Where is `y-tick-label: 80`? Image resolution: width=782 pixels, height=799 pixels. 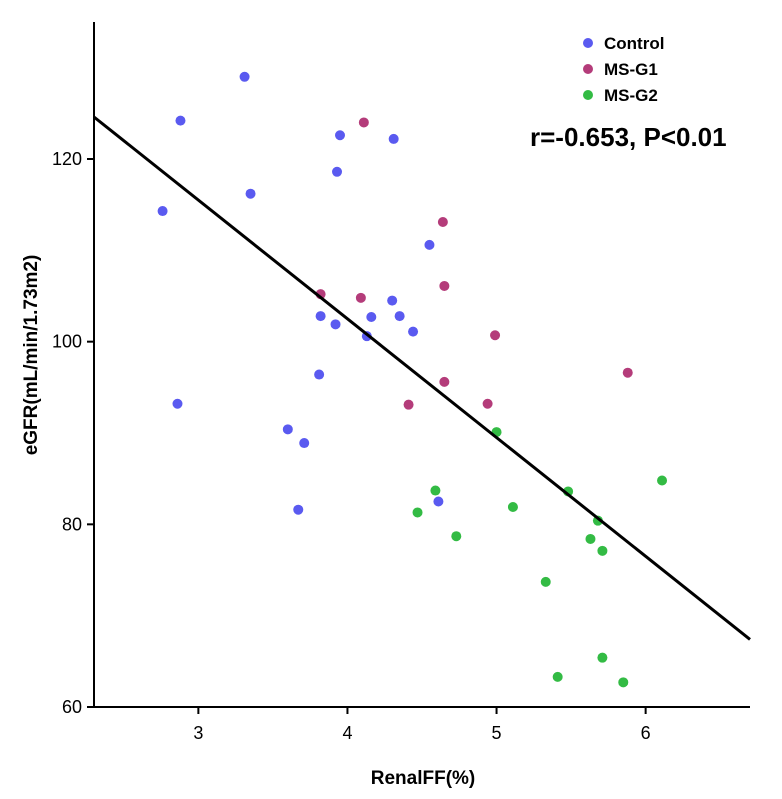
y-tick-label: 80 is located at coordinates (72, 524).